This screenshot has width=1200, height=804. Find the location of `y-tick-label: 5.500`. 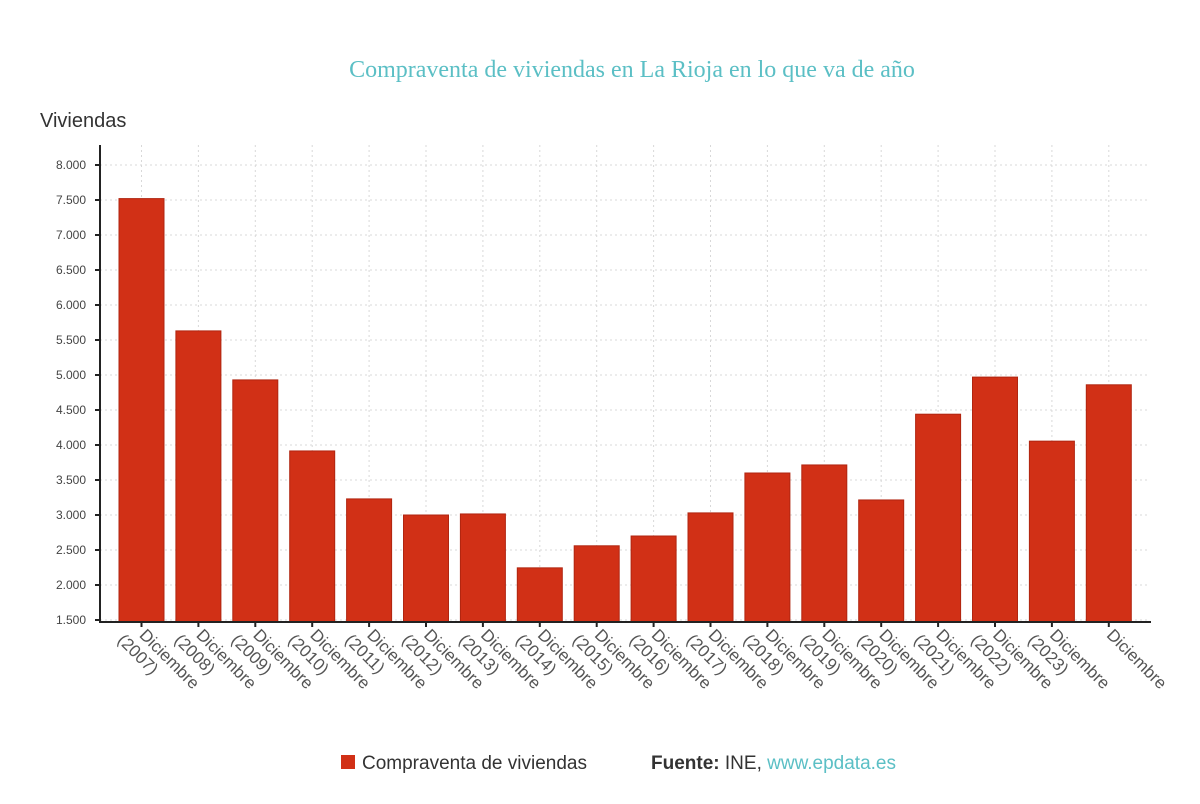

y-tick-label: 5.500 is located at coordinates (71, 340).